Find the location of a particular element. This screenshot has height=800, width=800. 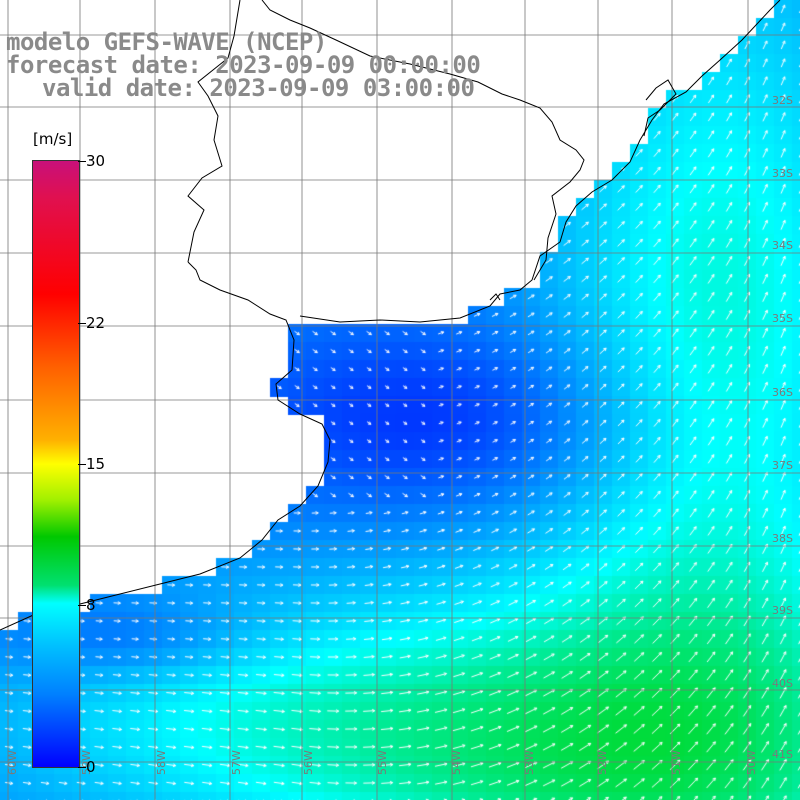

longitude-label: 57W is located at coordinates (236, 762).